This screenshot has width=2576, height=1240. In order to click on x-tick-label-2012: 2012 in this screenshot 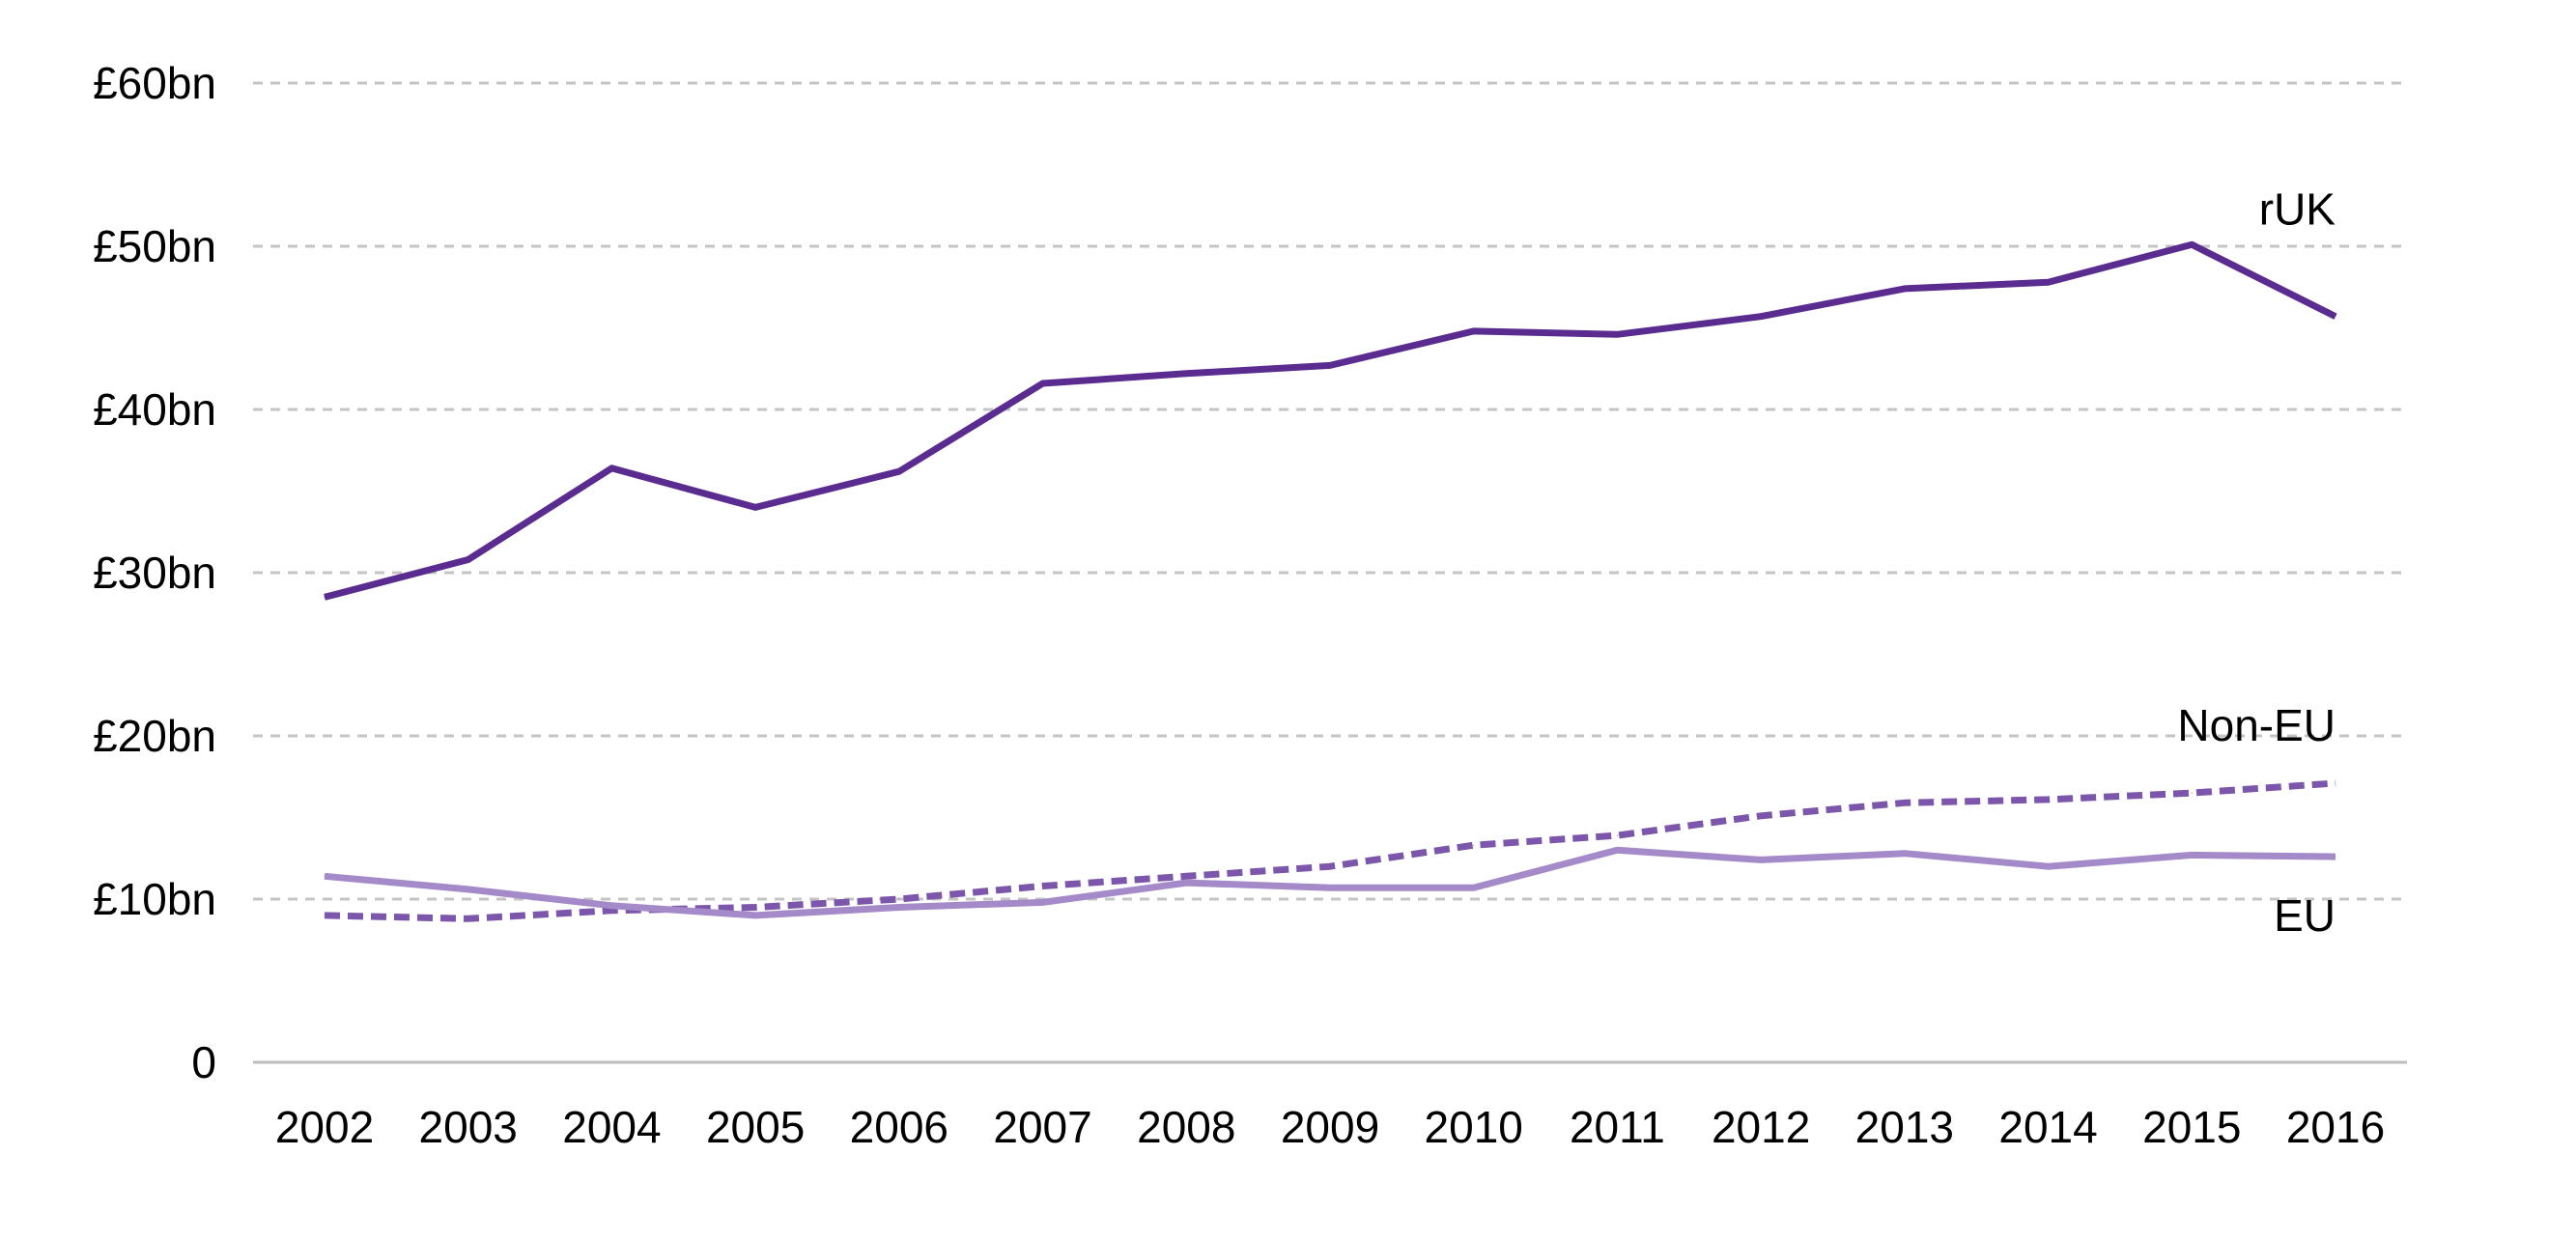, I will do `click(1761, 1127)`.